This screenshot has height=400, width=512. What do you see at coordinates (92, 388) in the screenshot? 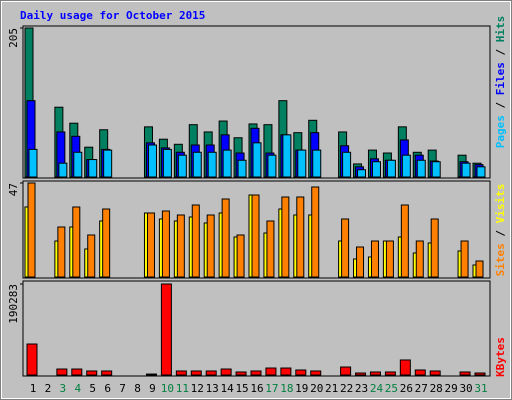
I see `x-tick-label: 5` at bounding box center [92, 388].